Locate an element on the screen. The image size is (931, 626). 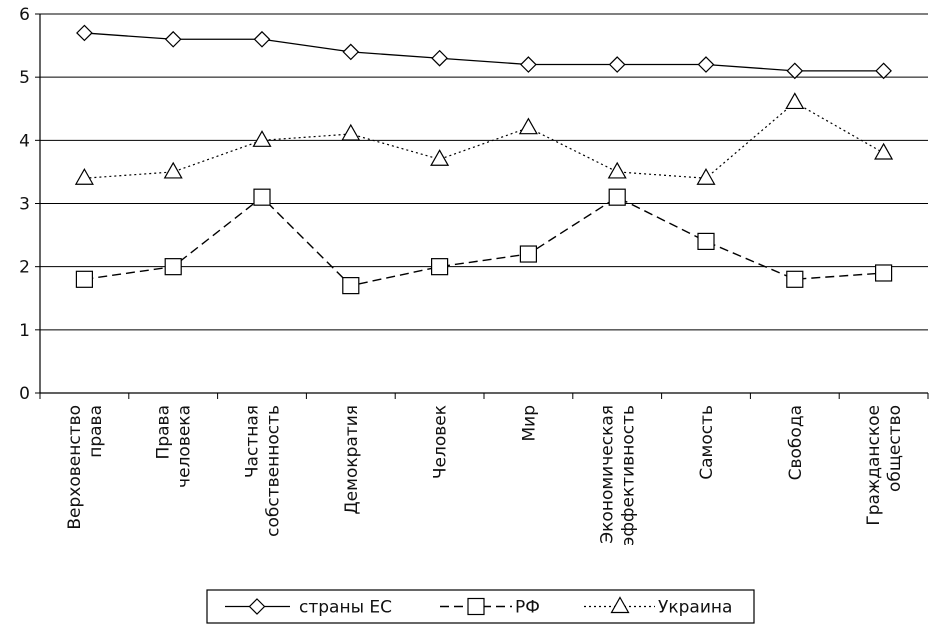
legend-label: РФ is located at coordinates (527, 608).